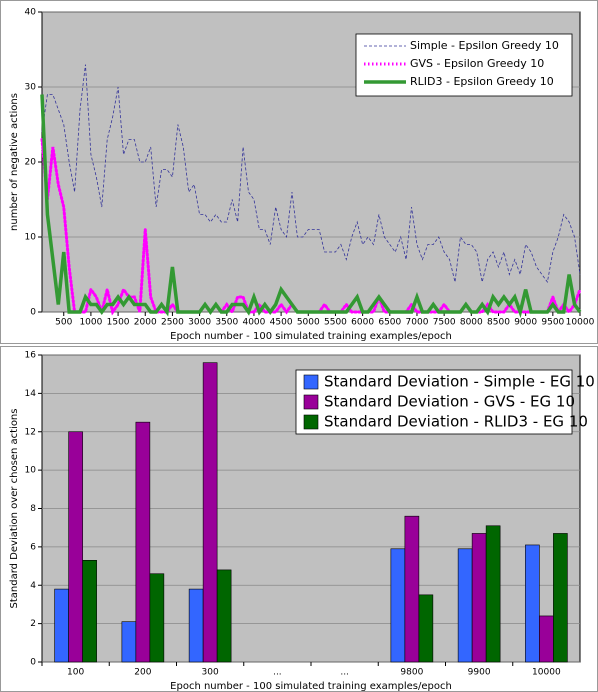 The width and height of the screenshot is (598, 692). I want to click on x-tick-label: 9800, so click(411, 673).